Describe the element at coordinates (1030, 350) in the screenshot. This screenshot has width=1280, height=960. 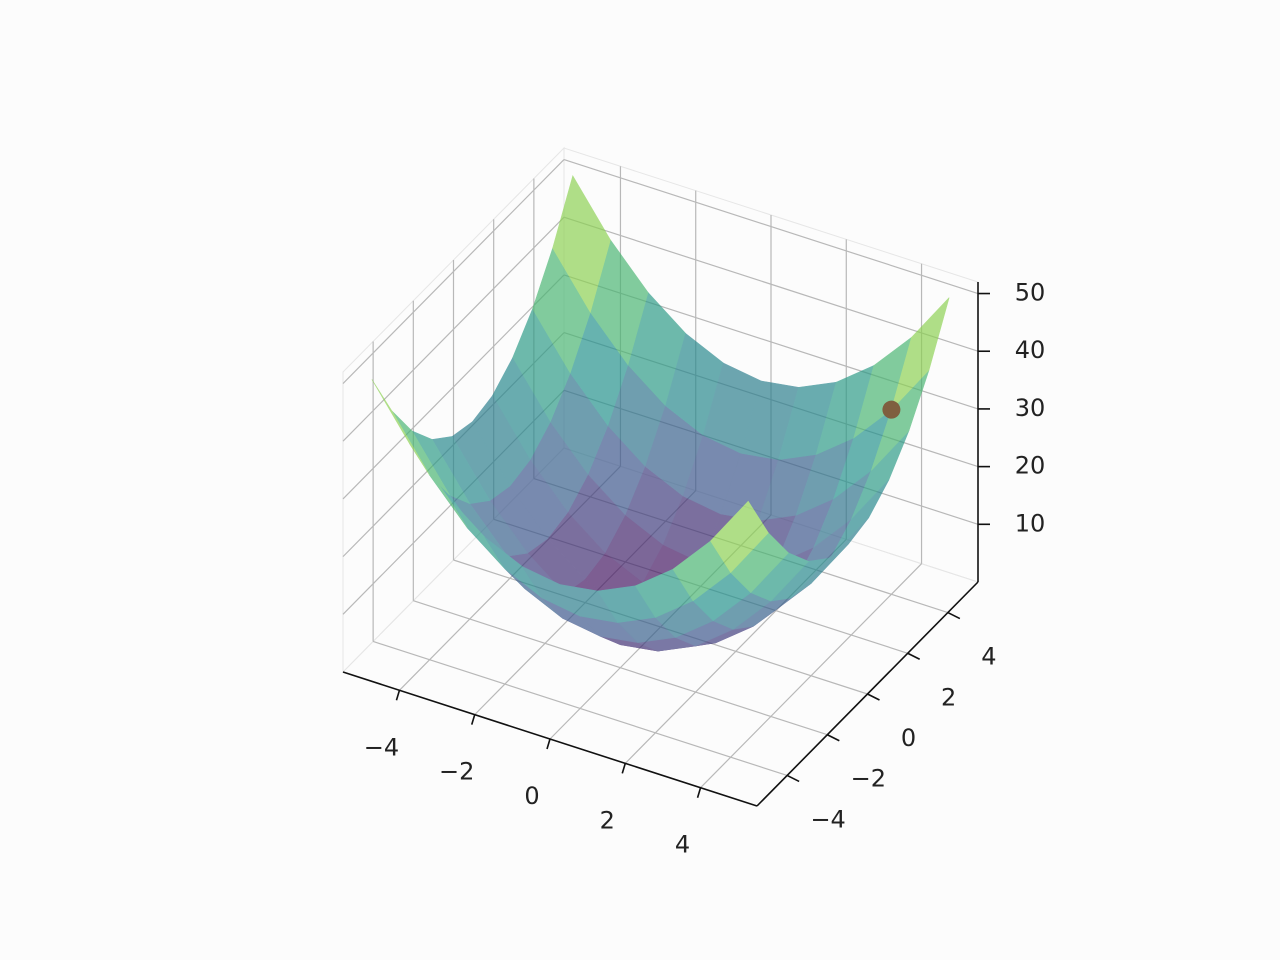
I see `z-tick-label: 40` at that location.